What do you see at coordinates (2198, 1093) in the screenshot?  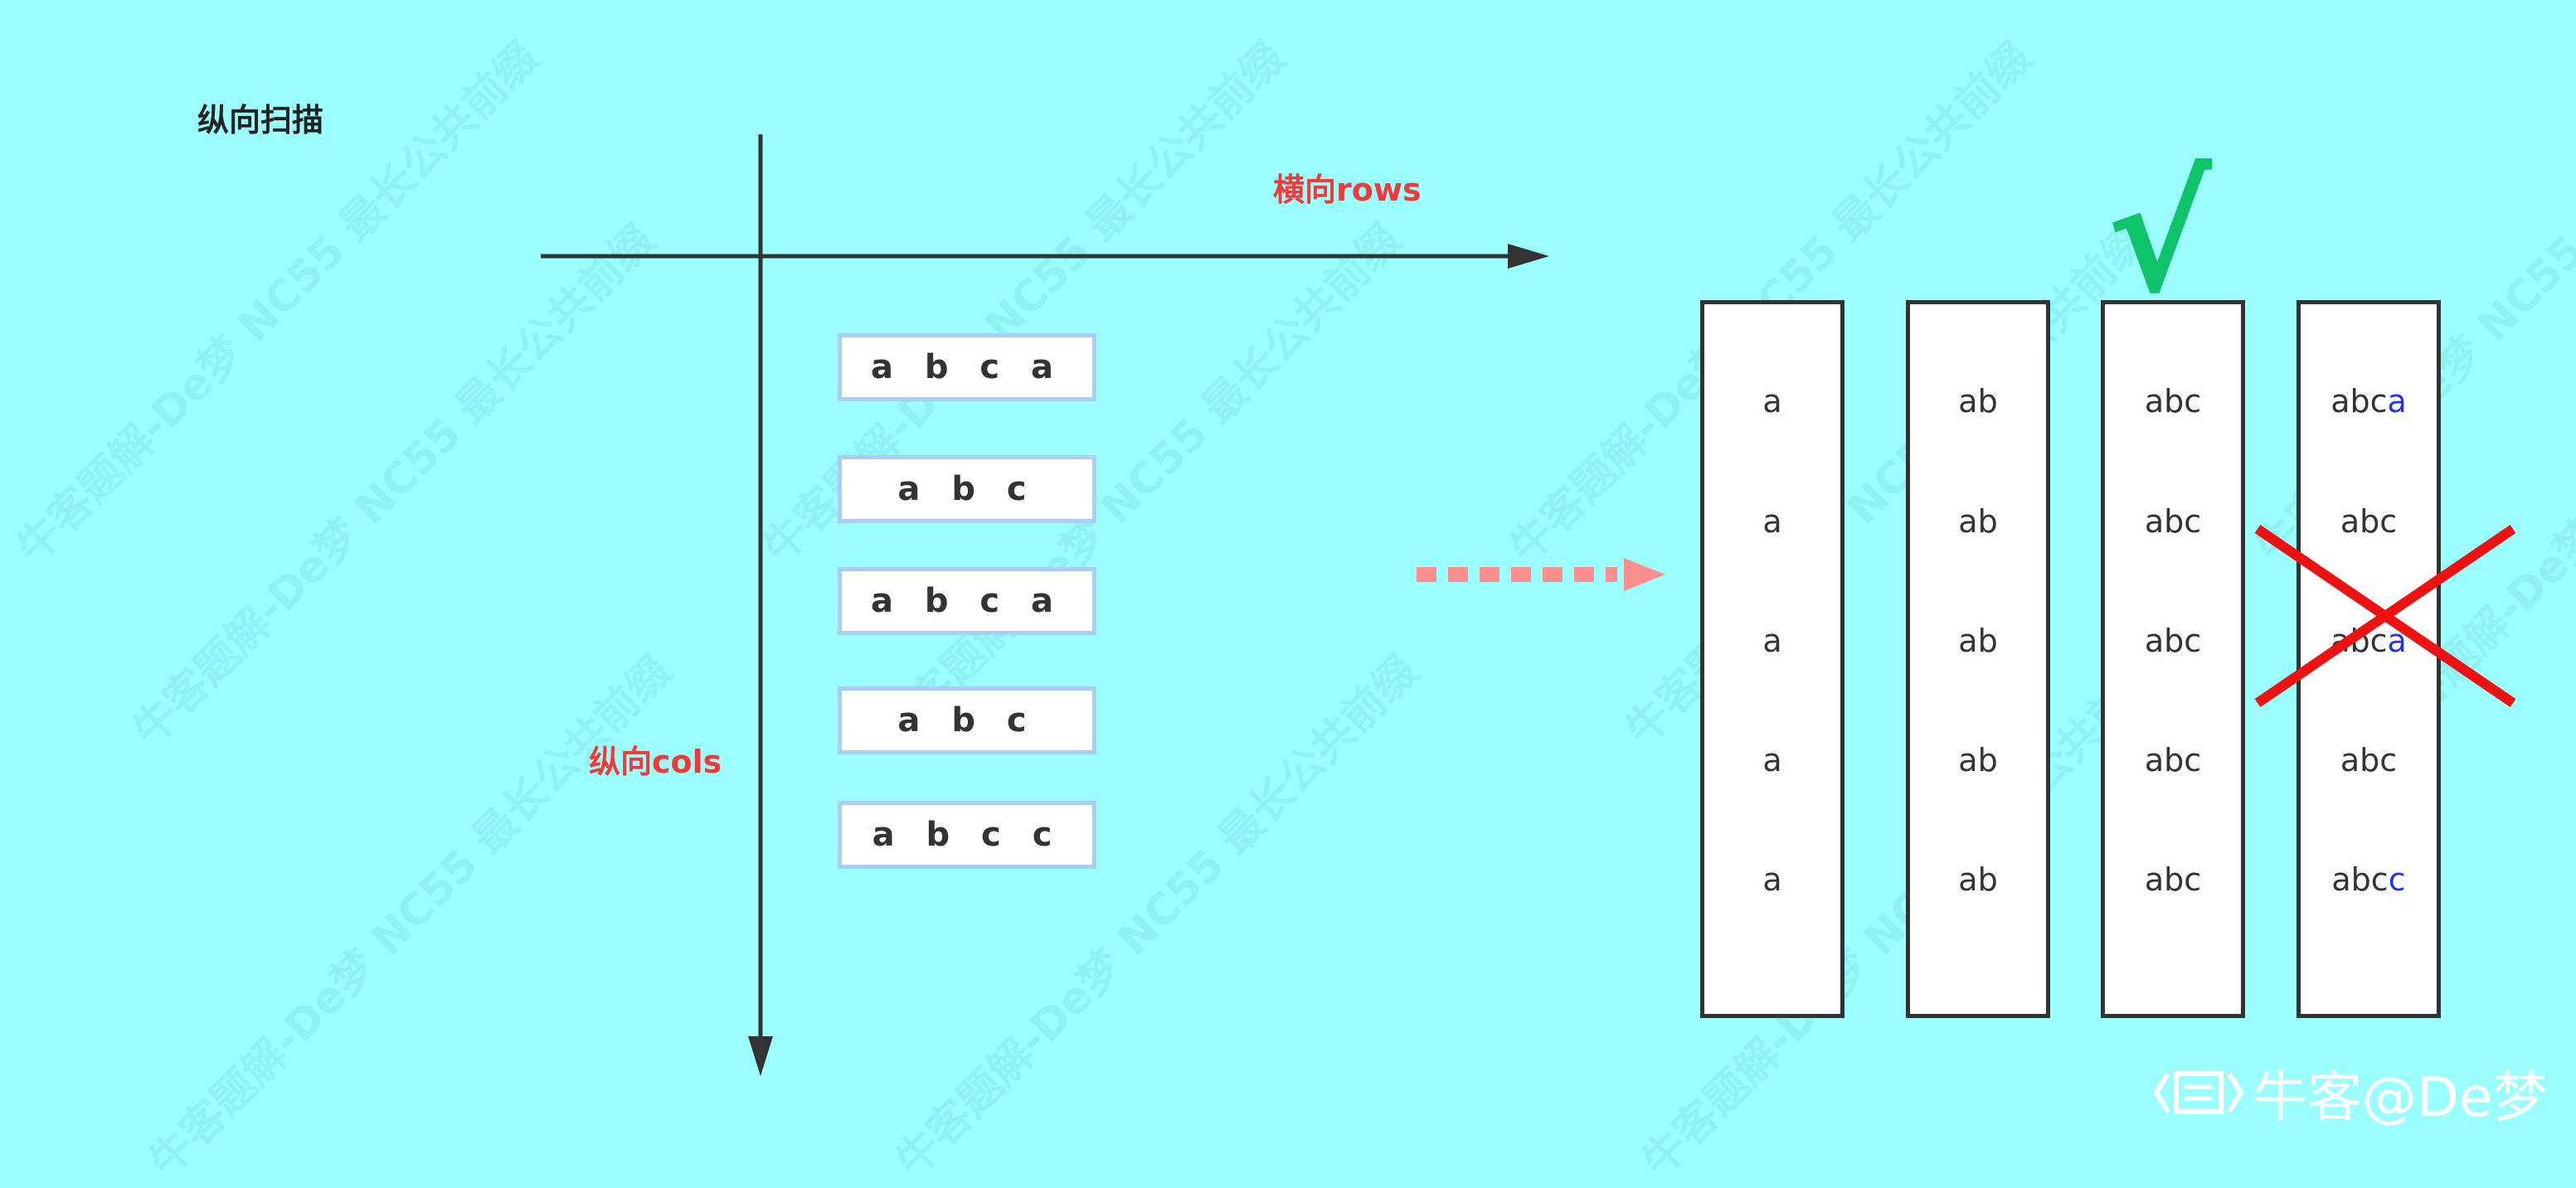 I see `niuke-logo-icon` at bounding box center [2198, 1093].